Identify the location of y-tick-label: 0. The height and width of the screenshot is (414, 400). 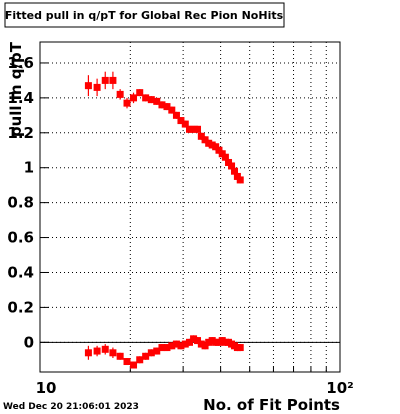
(29, 342).